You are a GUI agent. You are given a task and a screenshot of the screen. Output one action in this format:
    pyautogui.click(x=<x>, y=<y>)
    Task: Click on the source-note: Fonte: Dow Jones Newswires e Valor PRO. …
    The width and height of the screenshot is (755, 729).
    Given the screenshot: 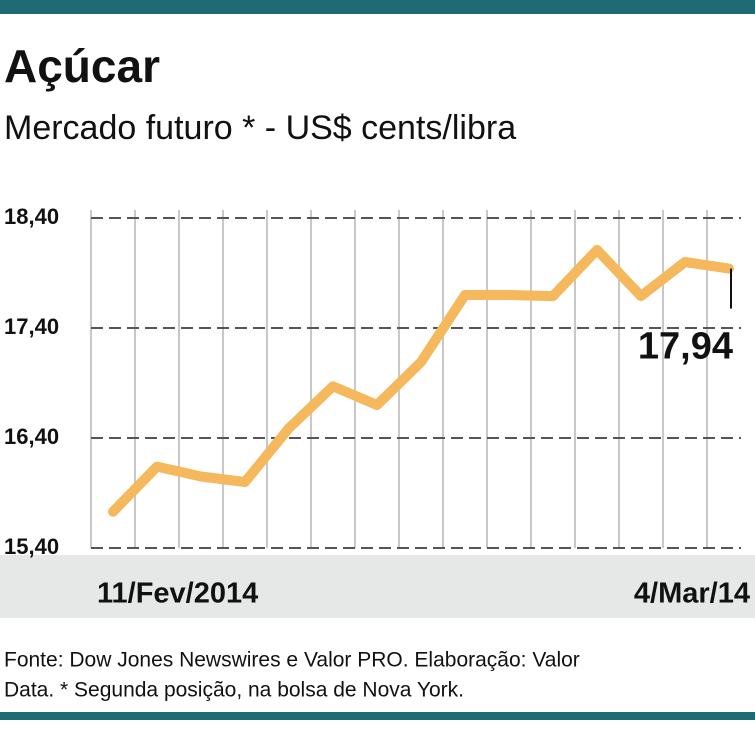 What is the action you would take?
    pyautogui.click(x=292, y=660)
    